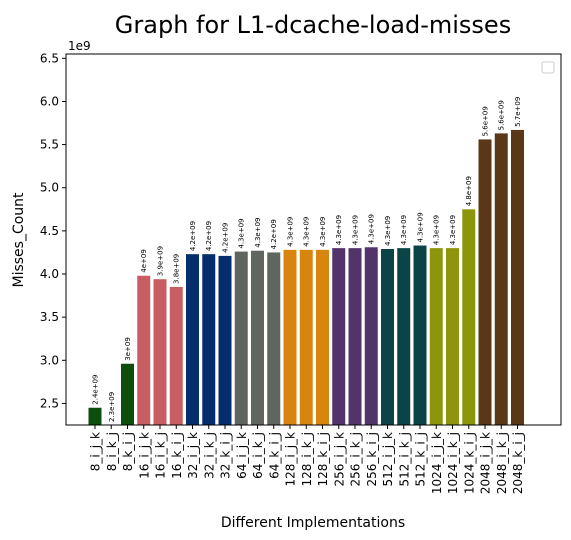 This screenshot has width=571, height=540. I want to click on bar-256_i_j_k, so click(339, 336).